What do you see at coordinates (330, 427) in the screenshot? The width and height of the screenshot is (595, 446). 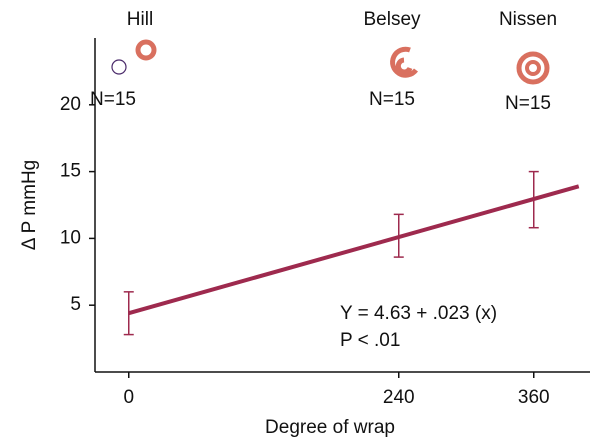 I see `x-axis-label: Degree of wrap` at bounding box center [330, 427].